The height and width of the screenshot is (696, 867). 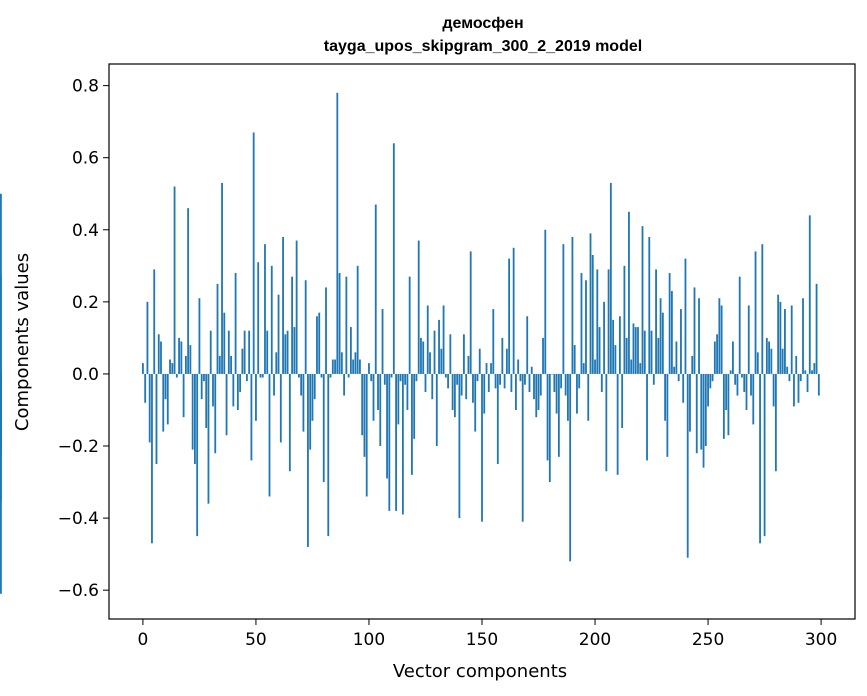 What do you see at coordinates (482, 640) in the screenshot?
I see `x-tick-label: 150` at bounding box center [482, 640].